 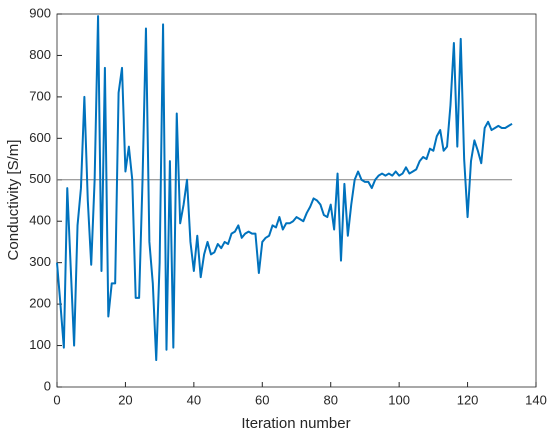 What do you see at coordinates (295, 423) in the screenshot?
I see `x-axis-title: Iteration number` at bounding box center [295, 423].